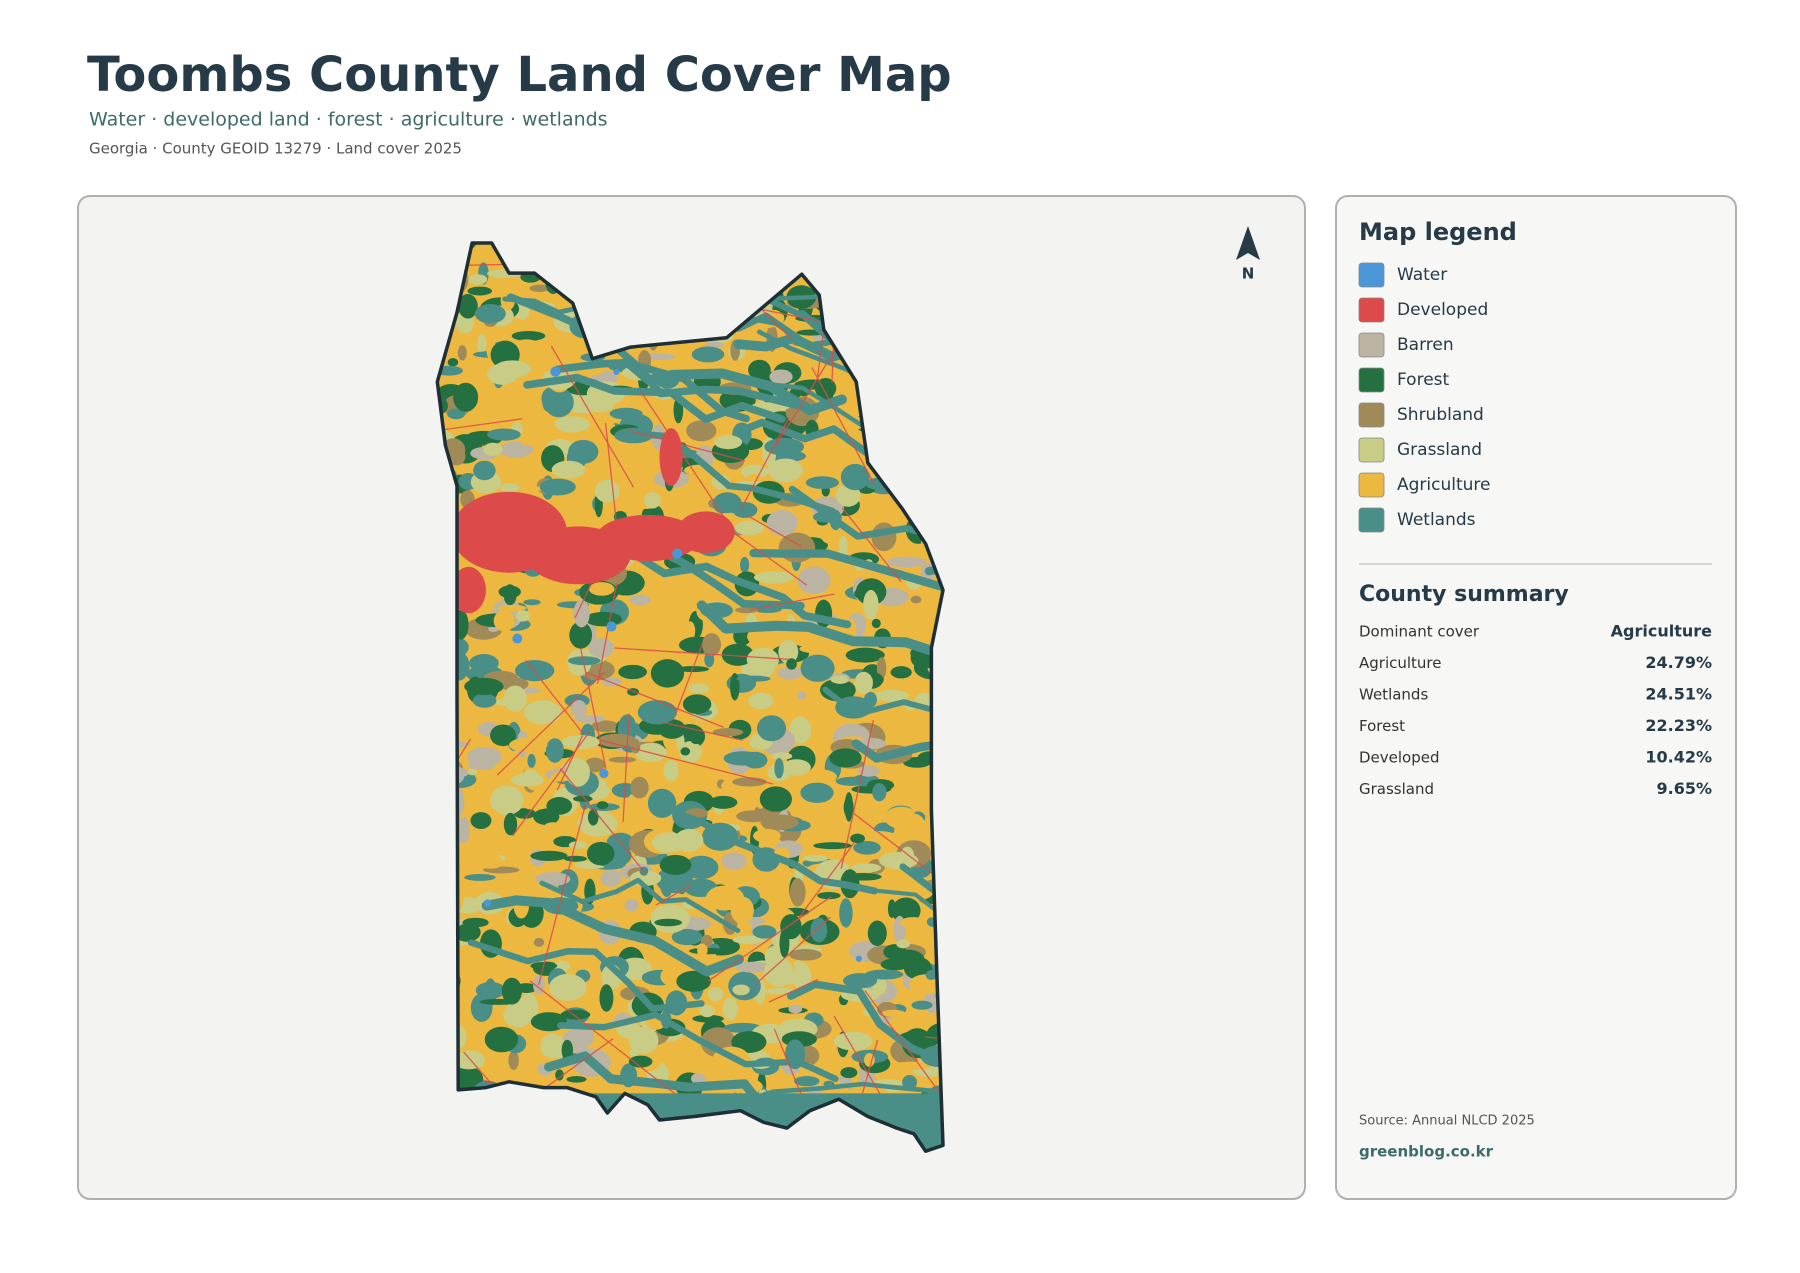 This screenshot has width=1800, height=1273. What do you see at coordinates (1444, 485) in the screenshot?
I see `legend-label: Agriculture` at bounding box center [1444, 485].